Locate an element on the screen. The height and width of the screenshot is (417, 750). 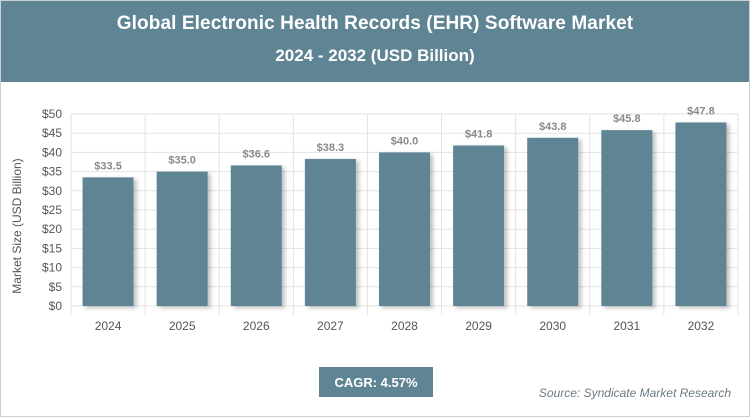
x-tick-label: 2029 is located at coordinates (478, 326).